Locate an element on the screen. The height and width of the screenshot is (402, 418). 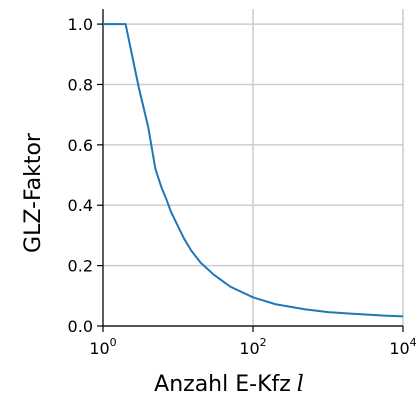
y-tick-label: 0.8 is located at coordinates (80, 84).